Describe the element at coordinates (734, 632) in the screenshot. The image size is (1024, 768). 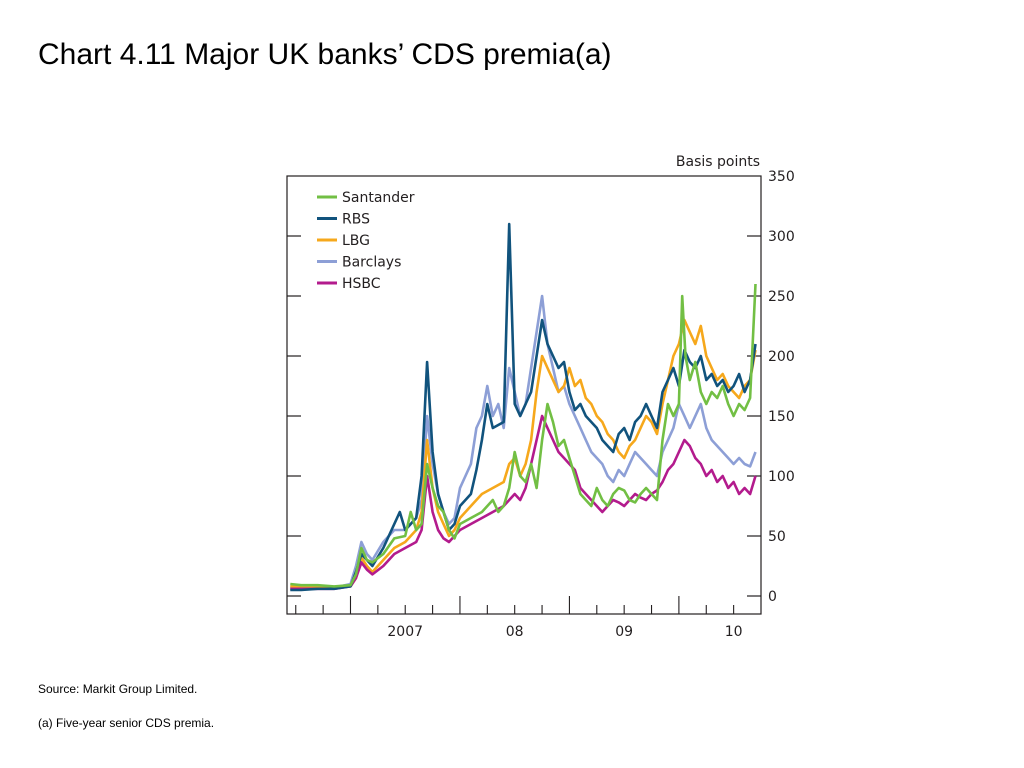
I see `x-tick-label: 10` at that location.